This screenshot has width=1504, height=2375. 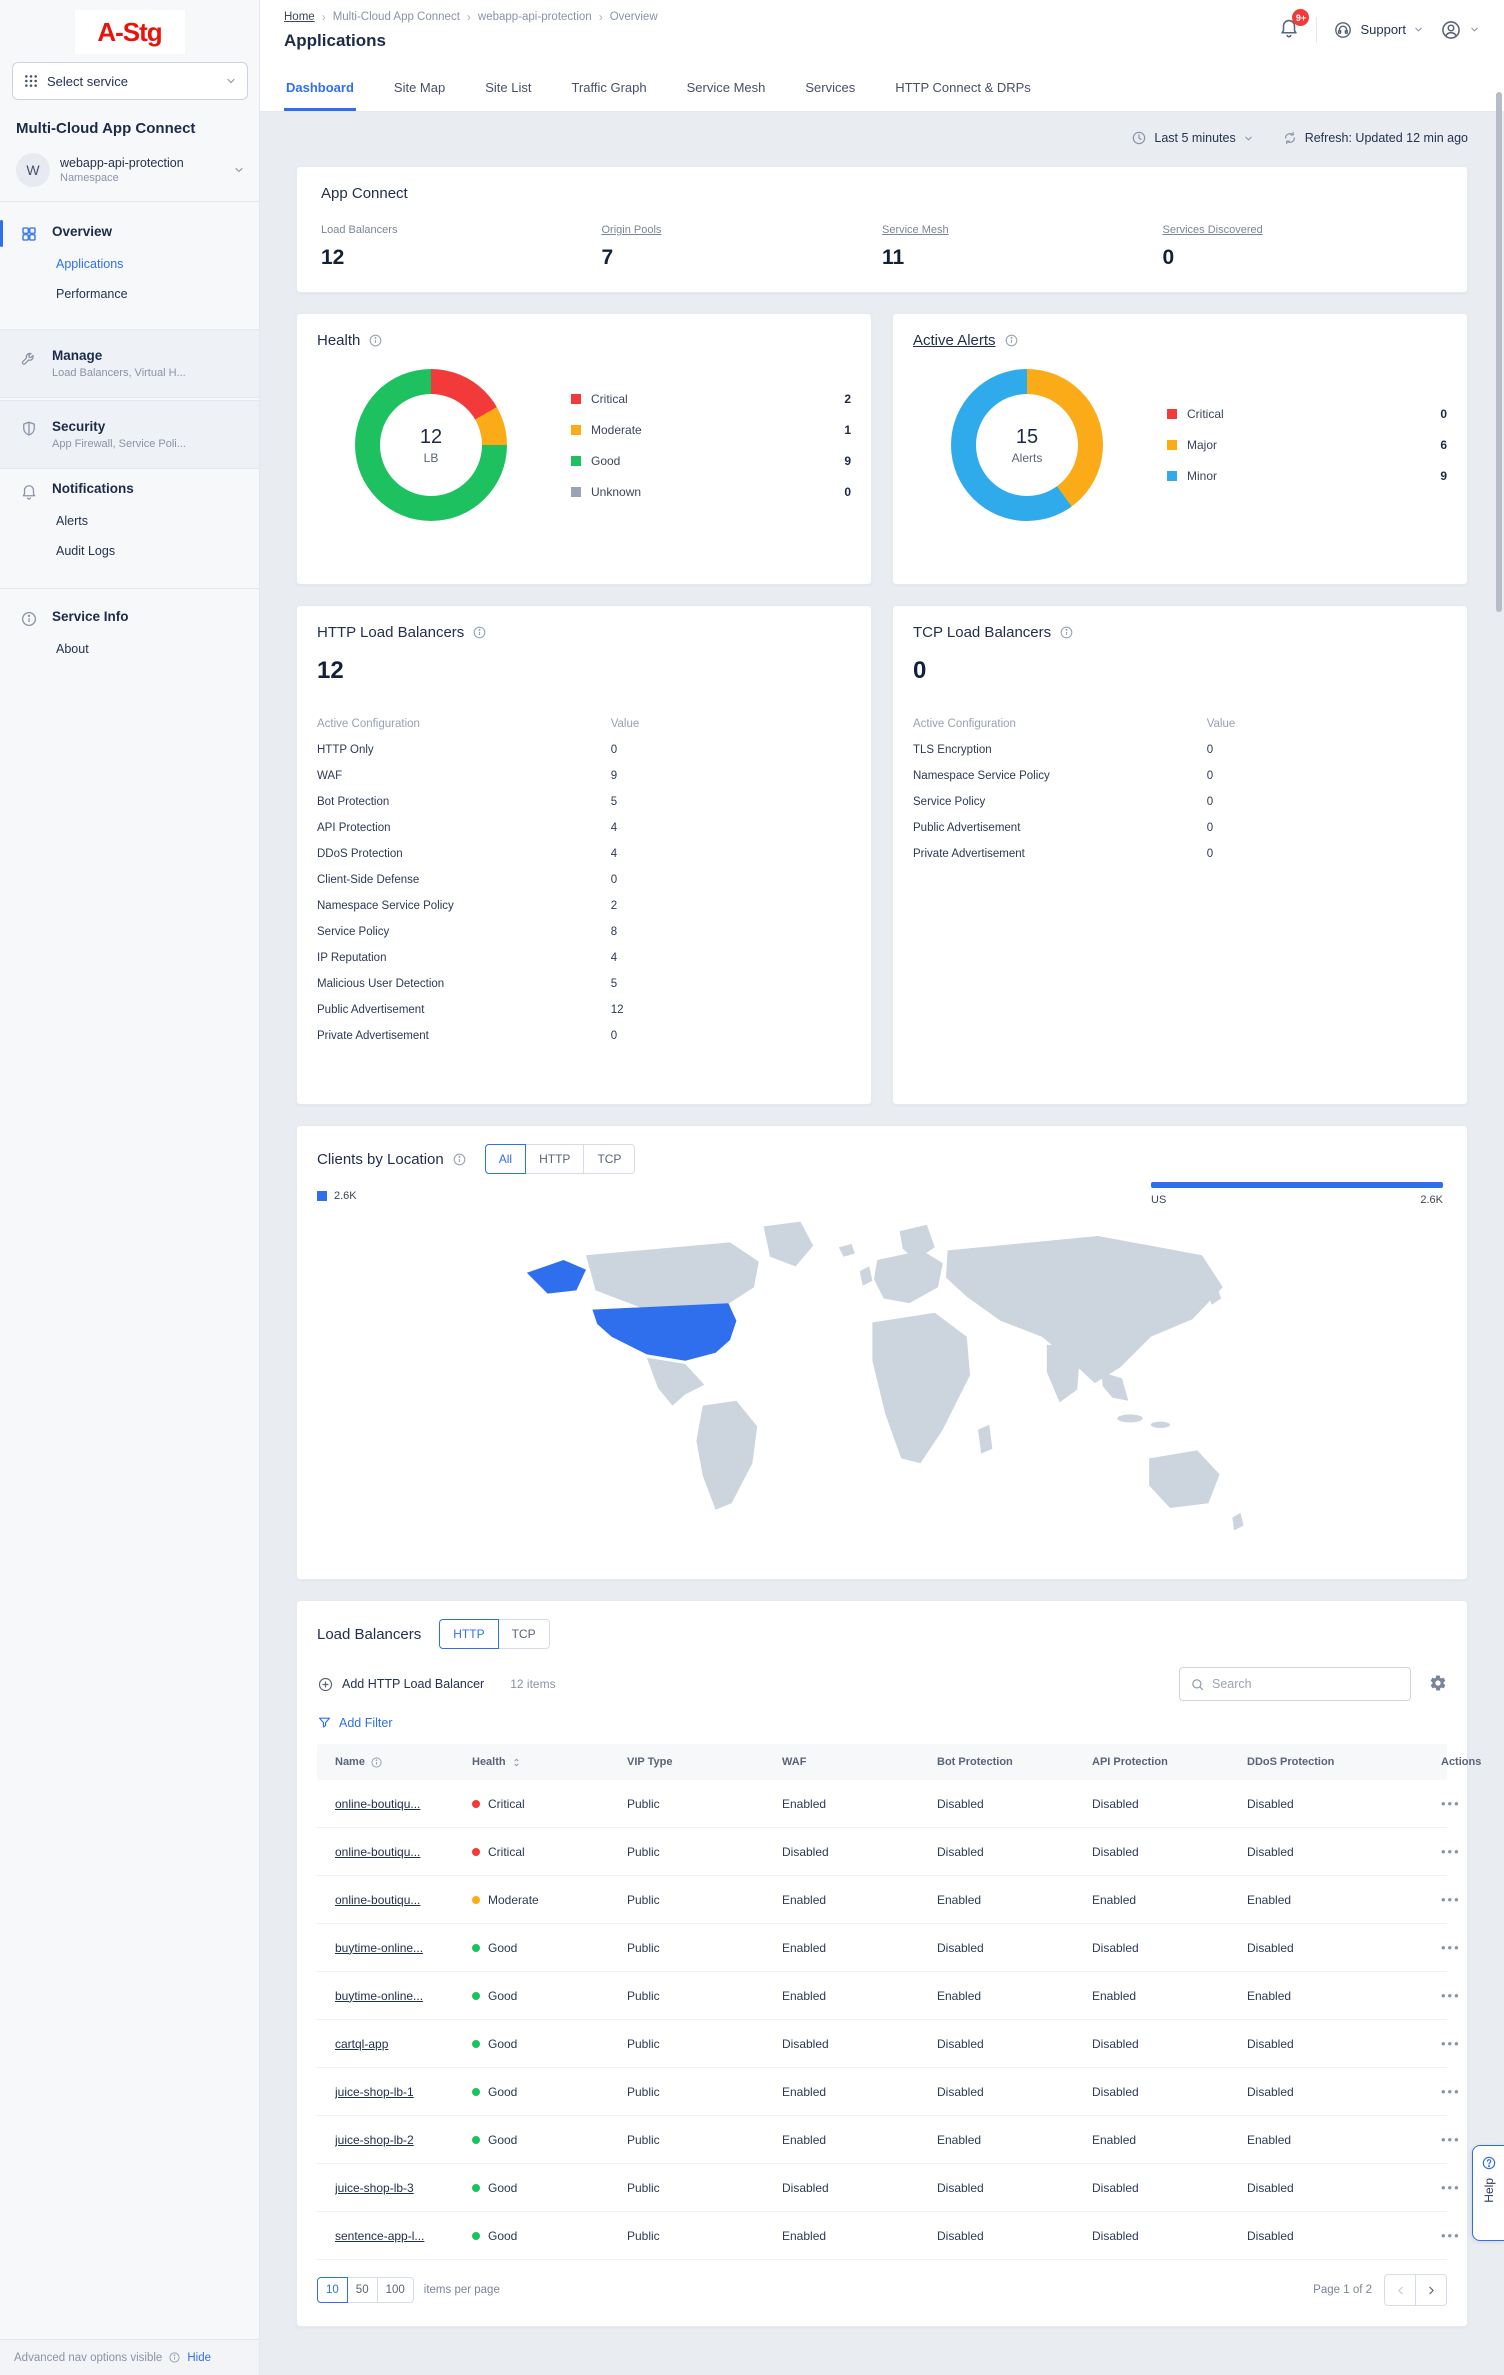 What do you see at coordinates (90, 264) in the screenshot?
I see `sidebar-item-applications: Applications` at bounding box center [90, 264].